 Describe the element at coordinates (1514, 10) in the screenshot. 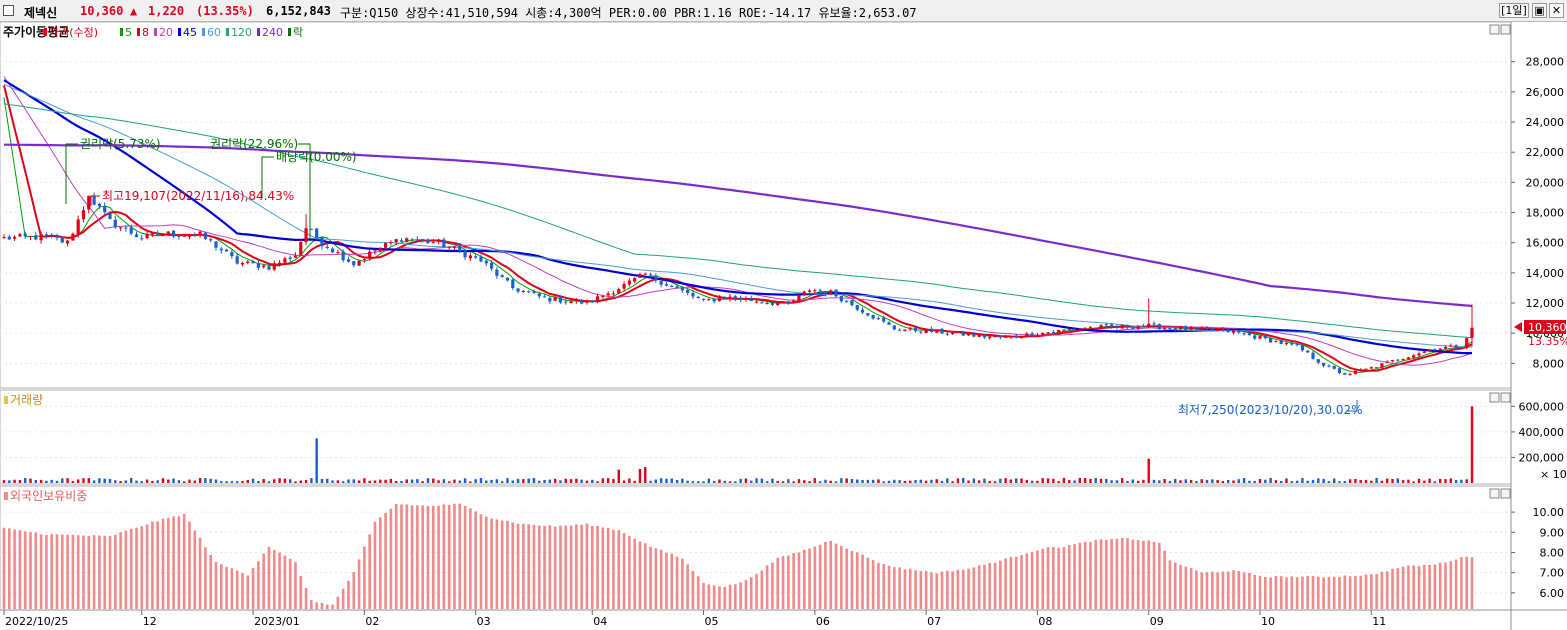

I see `period-button: [1일]` at that location.